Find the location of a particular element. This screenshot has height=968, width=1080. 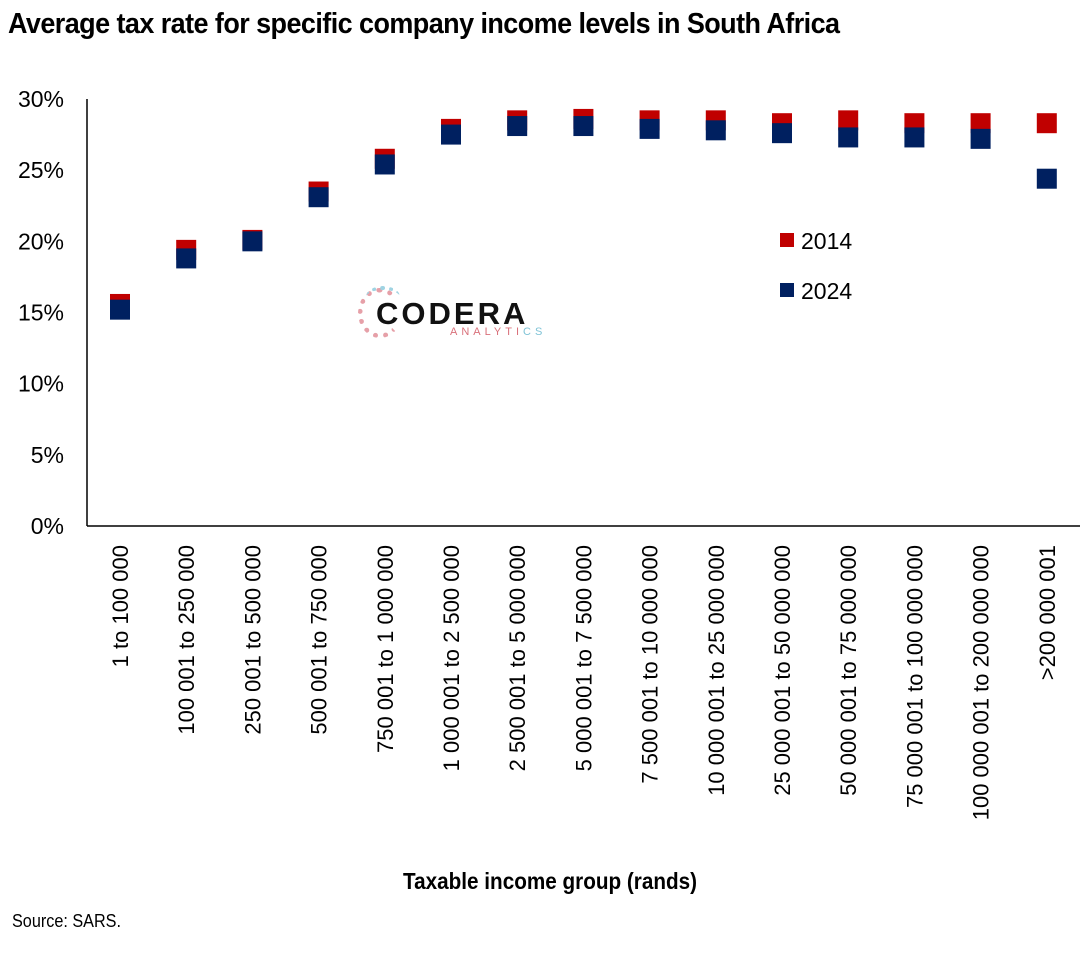

legend-swatch-2024 is located at coordinates (787, 290).